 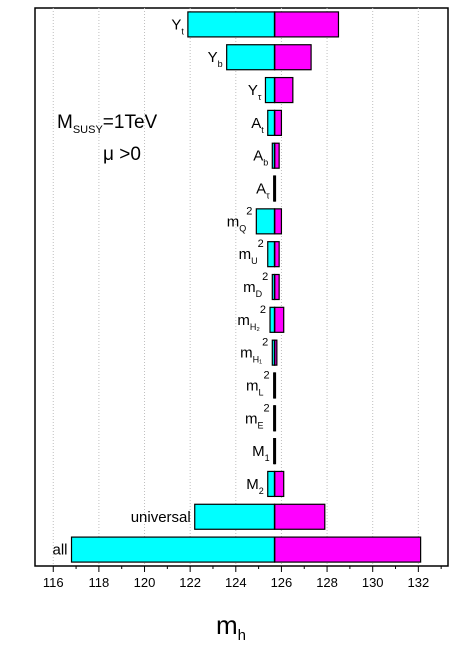 What do you see at coordinates (227, 625) in the screenshot?
I see `x-axis-label-main: m` at bounding box center [227, 625].